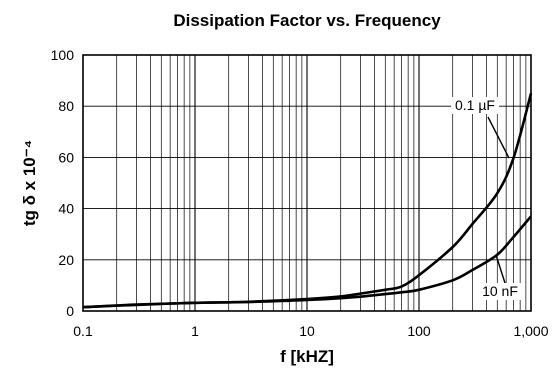 This screenshot has height=379, width=557. I want to click on x-tick-label: 1, so click(195, 331).